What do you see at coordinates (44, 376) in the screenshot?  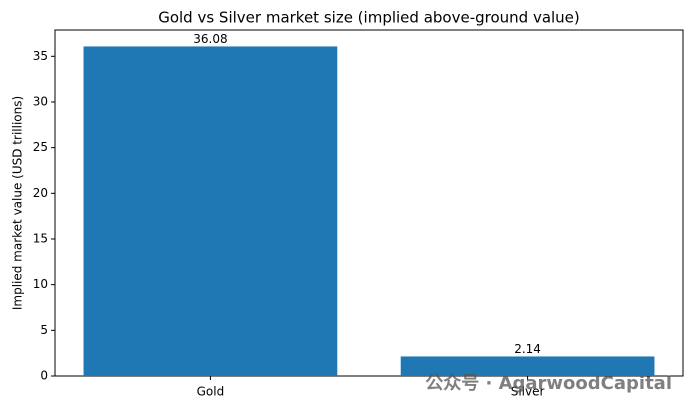 I see `y-tick-label: 0` at bounding box center [44, 376].